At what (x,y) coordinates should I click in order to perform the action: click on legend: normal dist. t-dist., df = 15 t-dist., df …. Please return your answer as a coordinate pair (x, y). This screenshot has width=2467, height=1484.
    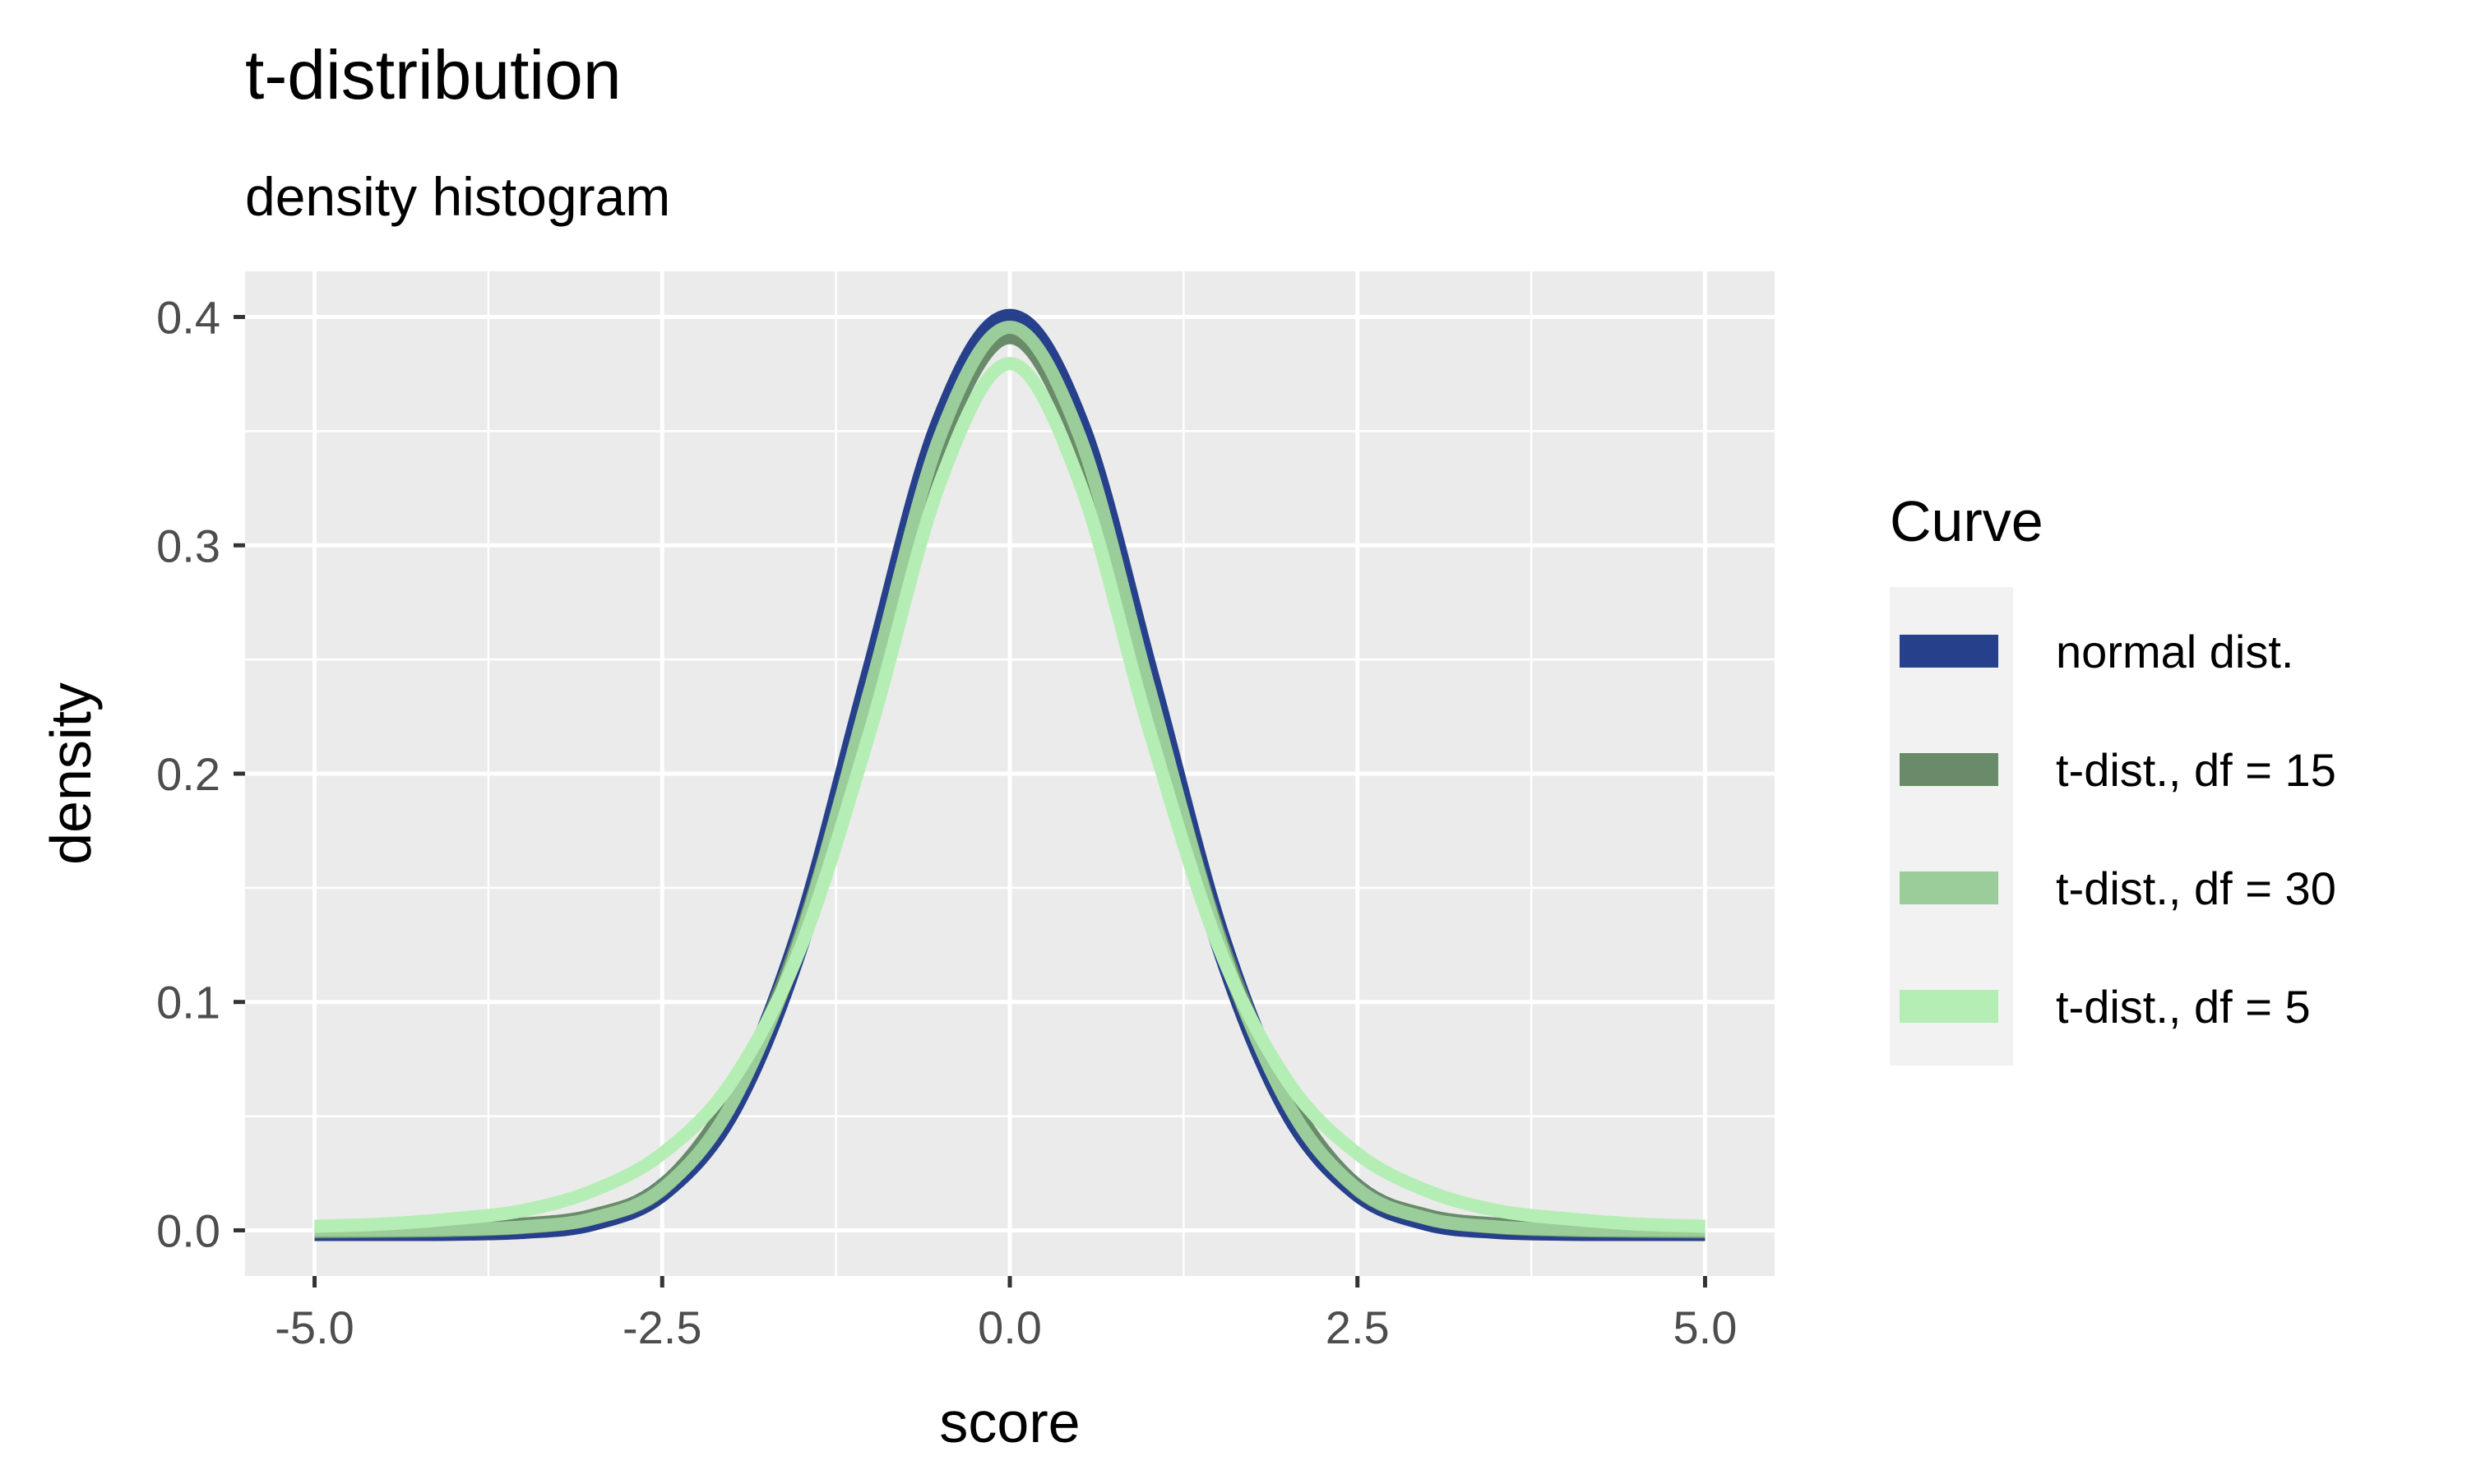
    Looking at the image, I should click on (2118, 829).